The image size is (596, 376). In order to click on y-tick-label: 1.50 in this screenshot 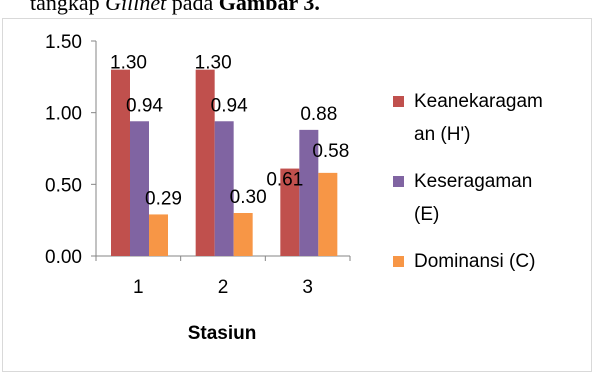, I will do `click(63, 42)`.